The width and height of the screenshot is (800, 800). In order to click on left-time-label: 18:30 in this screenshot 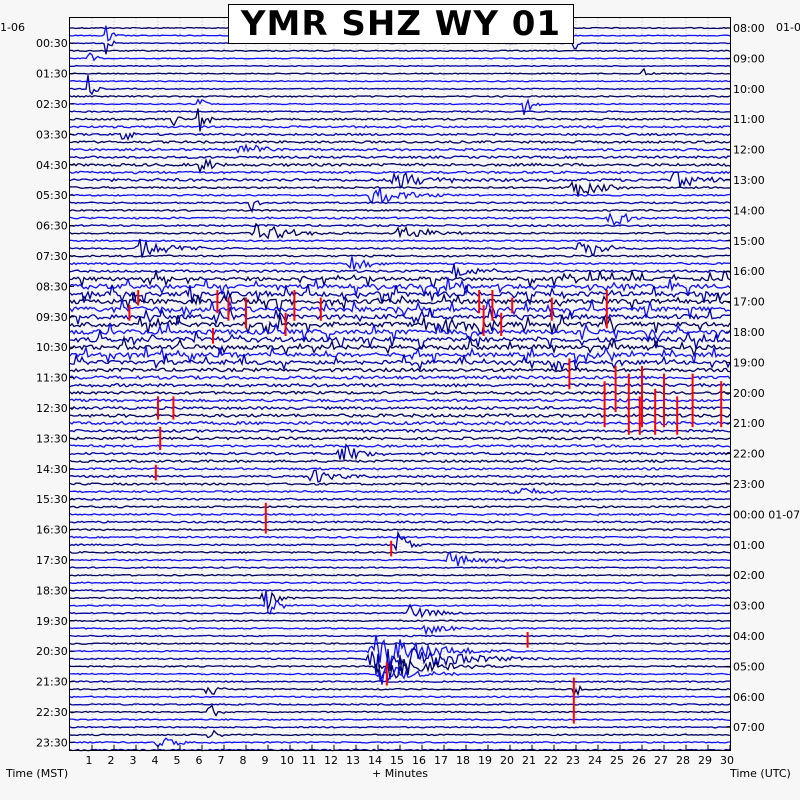, I will do `click(52, 590)`.